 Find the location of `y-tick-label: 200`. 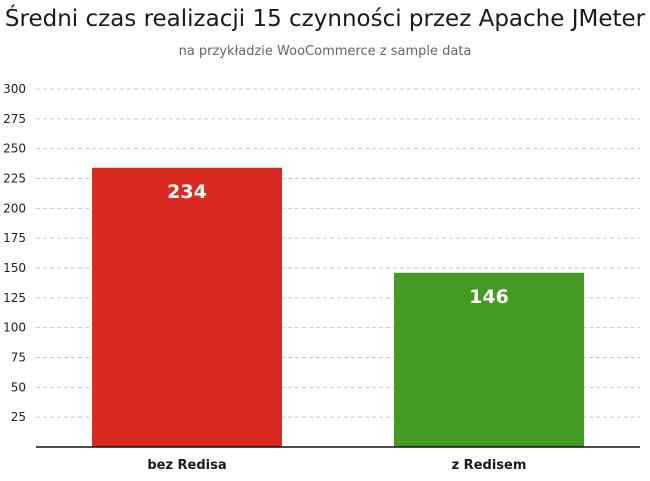

y-tick-label: 200 is located at coordinates (14, 208).